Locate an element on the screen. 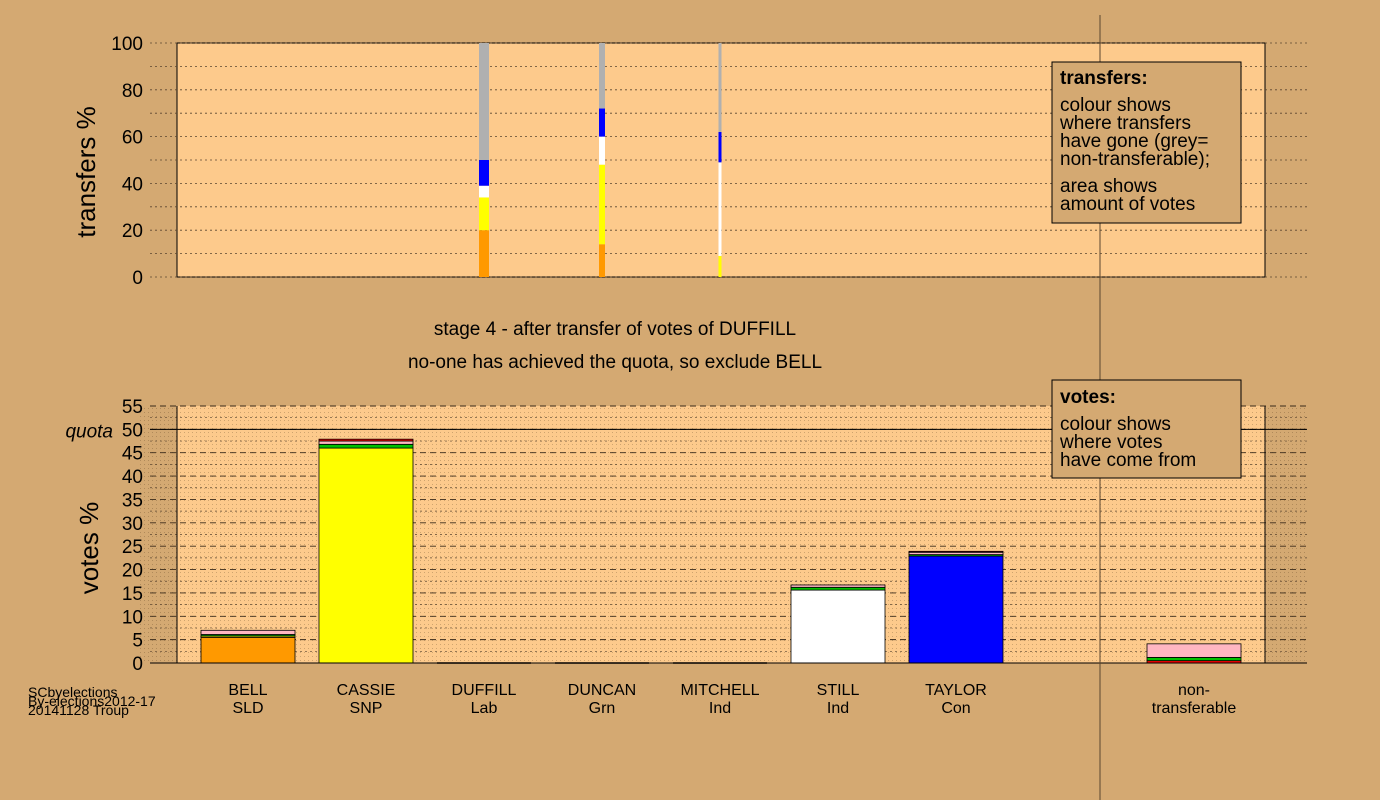  votes-legend-title: votes: is located at coordinates (1088, 397).